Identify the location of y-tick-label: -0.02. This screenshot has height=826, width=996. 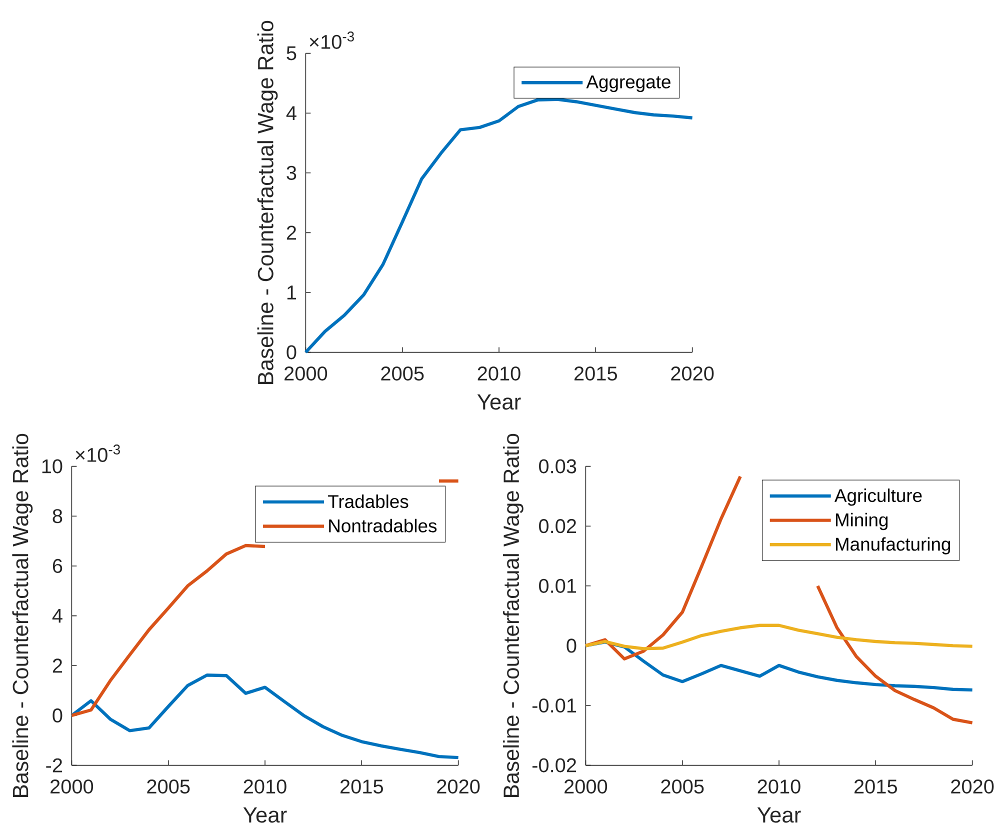
(554, 765).